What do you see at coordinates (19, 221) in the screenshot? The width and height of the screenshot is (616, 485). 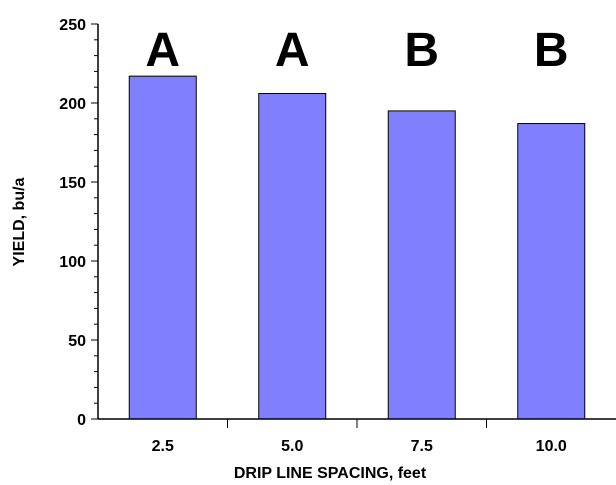 I see `y-axis-title: YIELD, bu/a` at bounding box center [19, 221].